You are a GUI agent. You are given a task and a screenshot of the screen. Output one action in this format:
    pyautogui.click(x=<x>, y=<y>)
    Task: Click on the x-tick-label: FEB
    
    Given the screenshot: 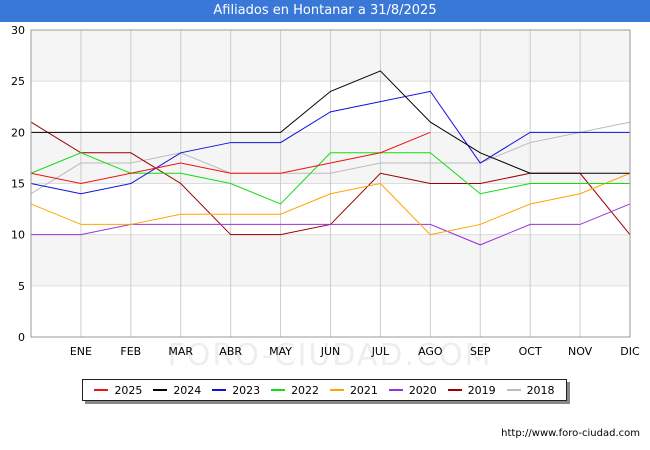 What is the action you would take?
    pyautogui.click(x=130, y=351)
    